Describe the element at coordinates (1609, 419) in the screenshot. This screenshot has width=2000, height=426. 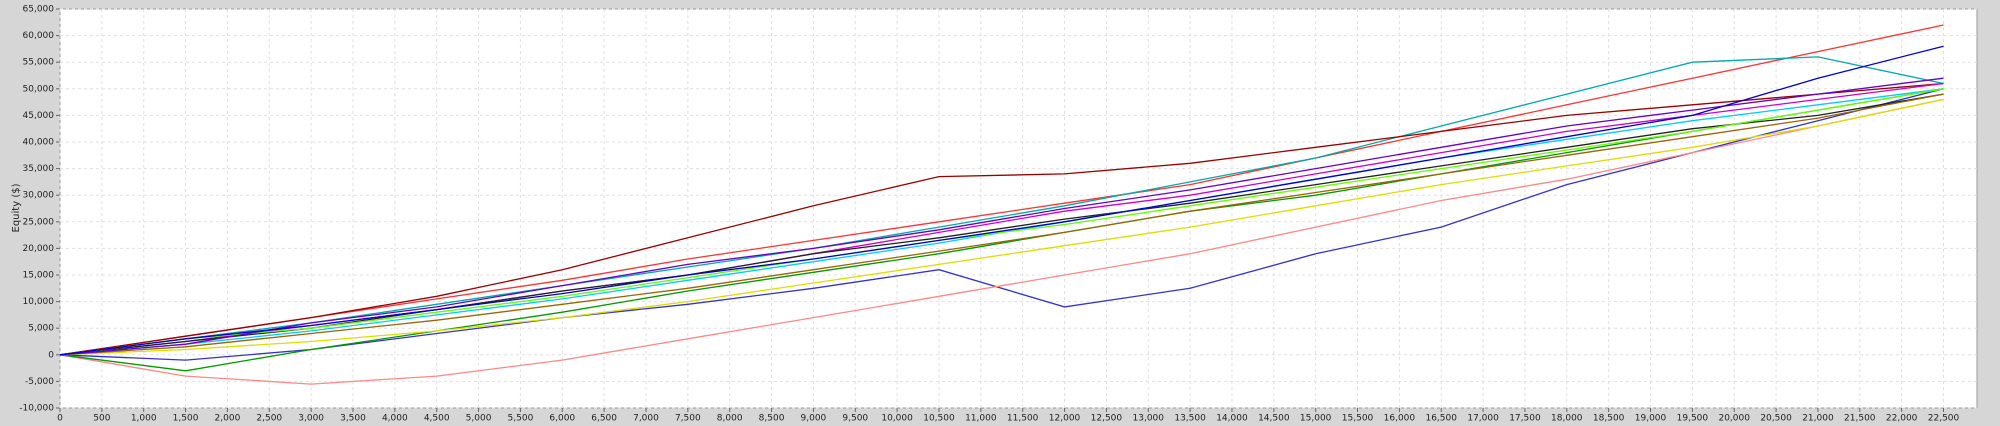
I see `x-tick-label: 18,500` at that location.